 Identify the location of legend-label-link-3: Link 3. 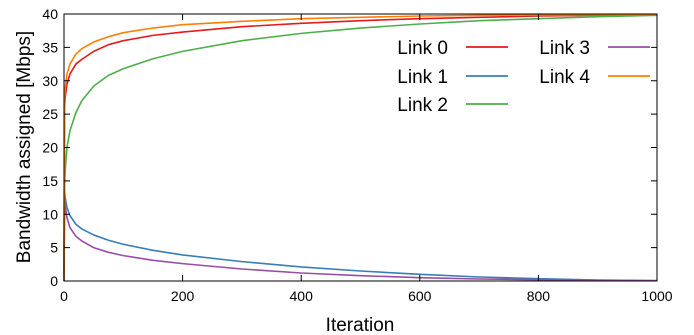
(564, 48).